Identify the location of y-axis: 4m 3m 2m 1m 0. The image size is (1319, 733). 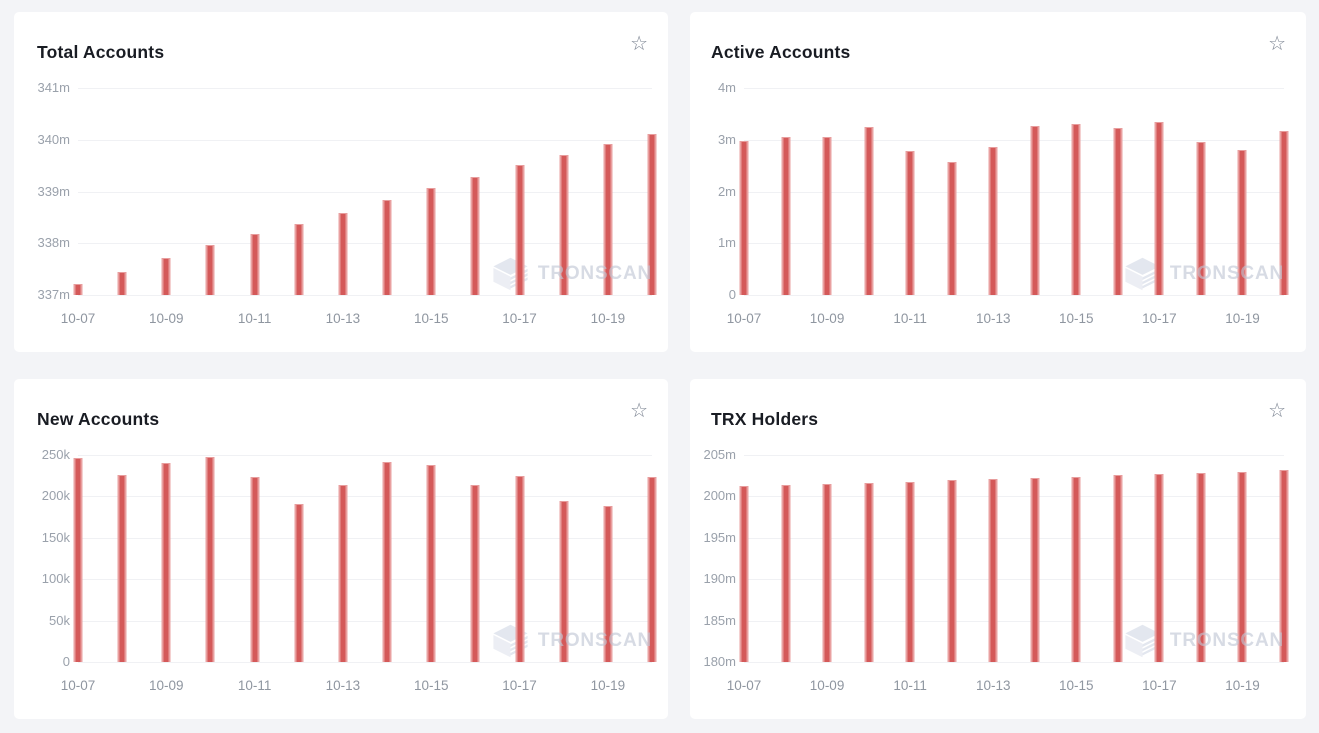
(717, 191).